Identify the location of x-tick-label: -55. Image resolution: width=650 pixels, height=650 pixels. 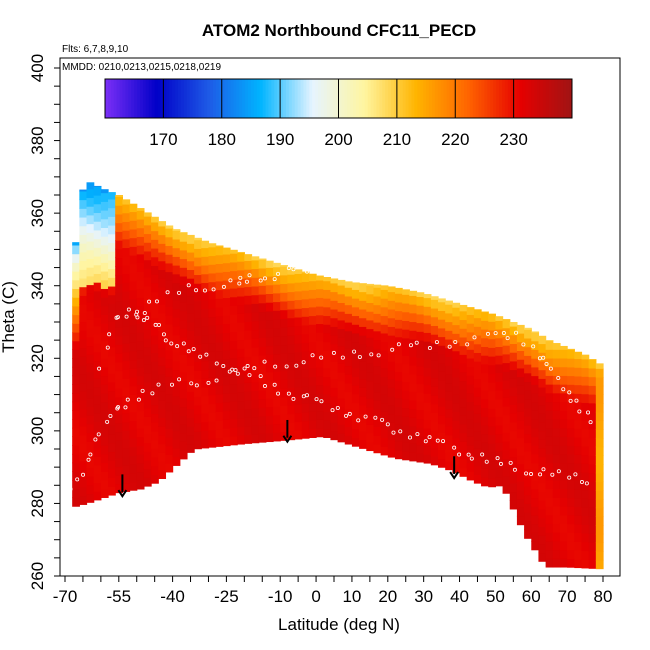
(119, 596).